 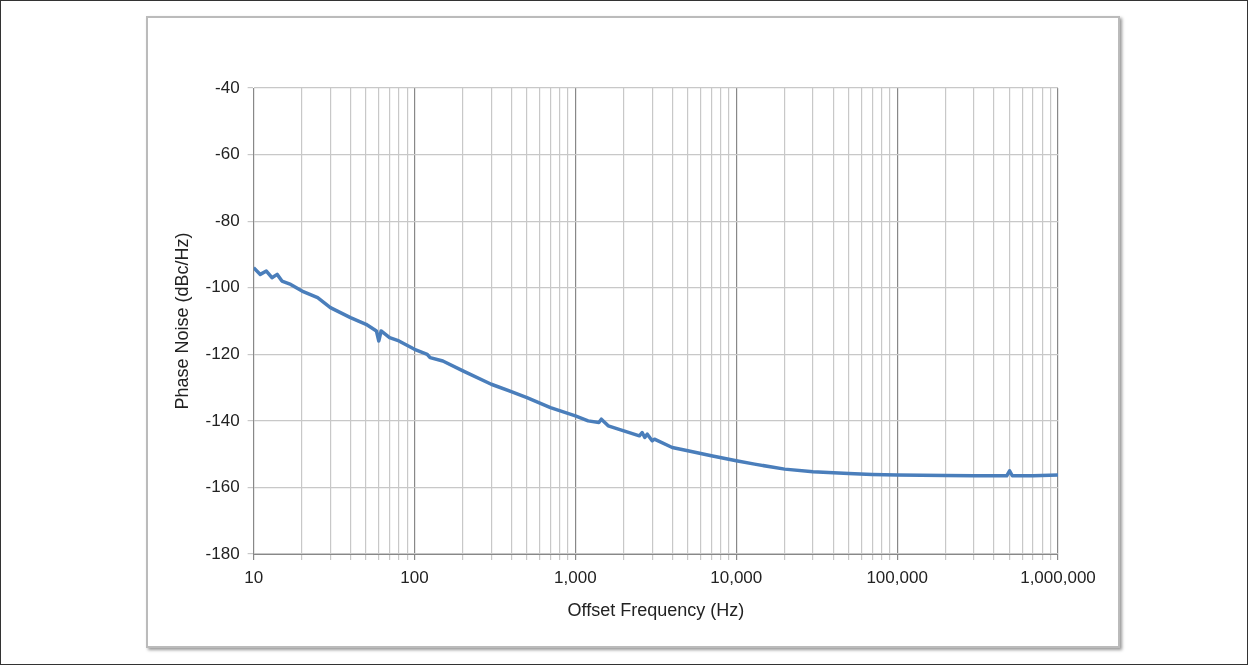 What do you see at coordinates (222, 553) in the screenshot?
I see `y-tick-label: -180` at bounding box center [222, 553].